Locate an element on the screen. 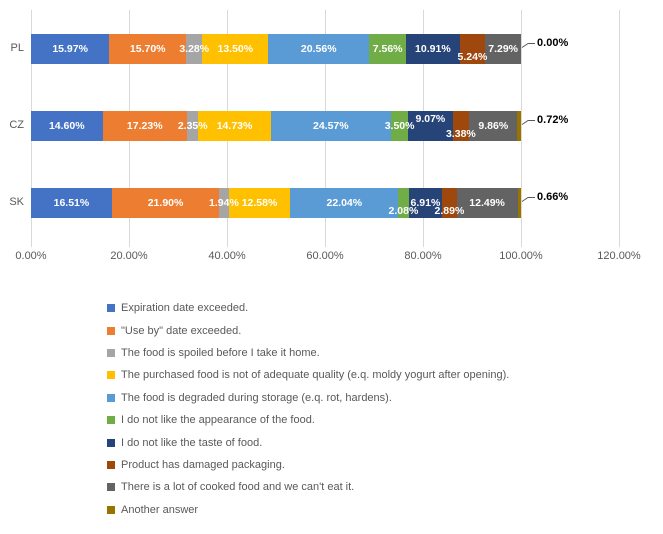 The image size is (663, 534). bar-segment: 16.51% is located at coordinates (71, 203).